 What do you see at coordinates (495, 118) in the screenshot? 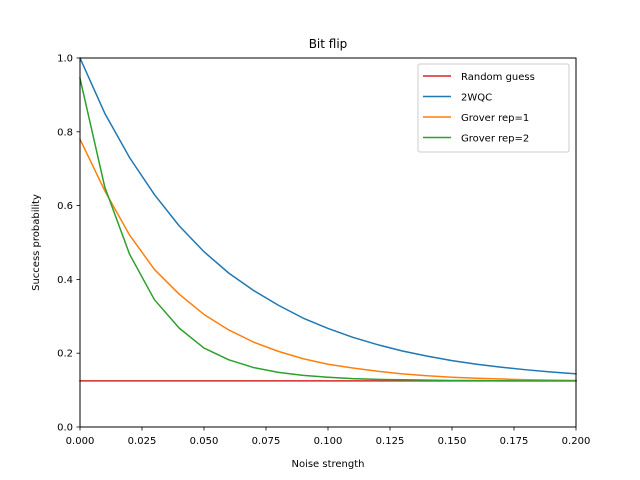
I see `legend-label-grover-rep-1: Grover rep=1` at bounding box center [495, 118].